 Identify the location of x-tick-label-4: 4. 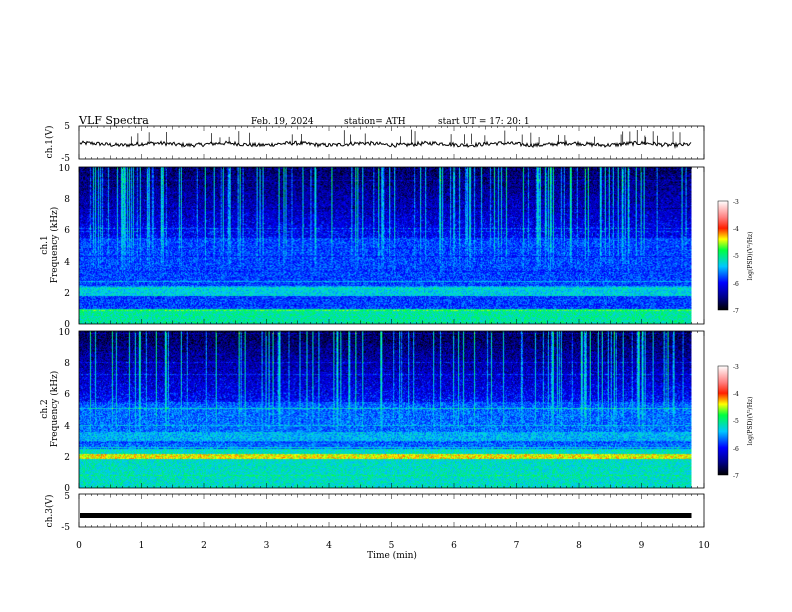
(329, 546).